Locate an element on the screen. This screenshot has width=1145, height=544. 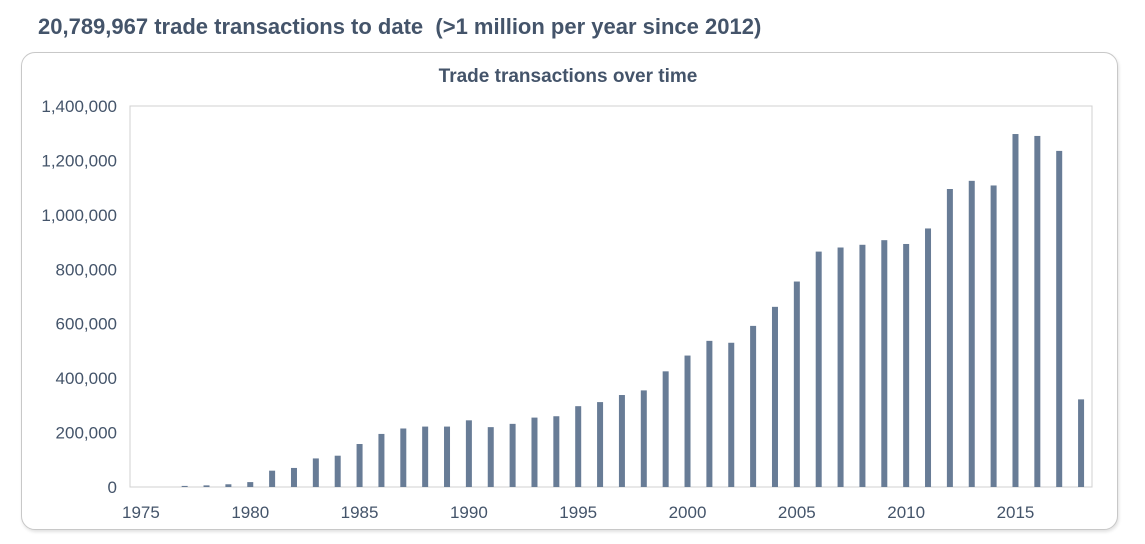
y-tick-label: 600,000 is located at coordinates (86, 324).